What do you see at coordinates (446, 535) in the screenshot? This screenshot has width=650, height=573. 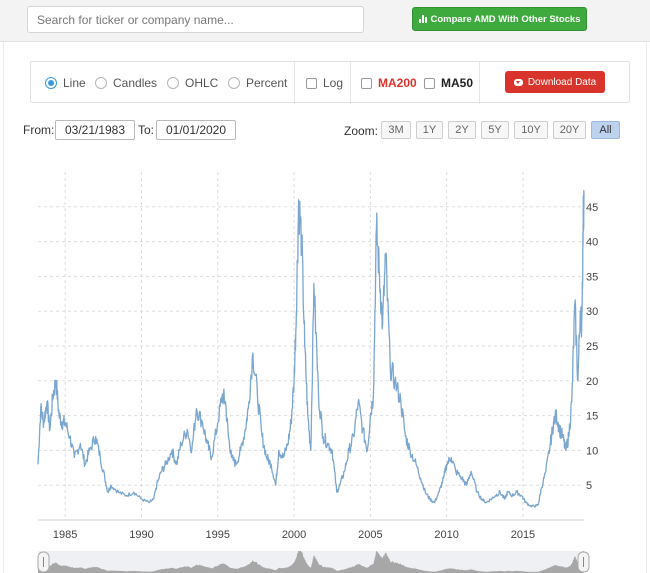 I see `x-tick-label: 2010` at bounding box center [446, 535].